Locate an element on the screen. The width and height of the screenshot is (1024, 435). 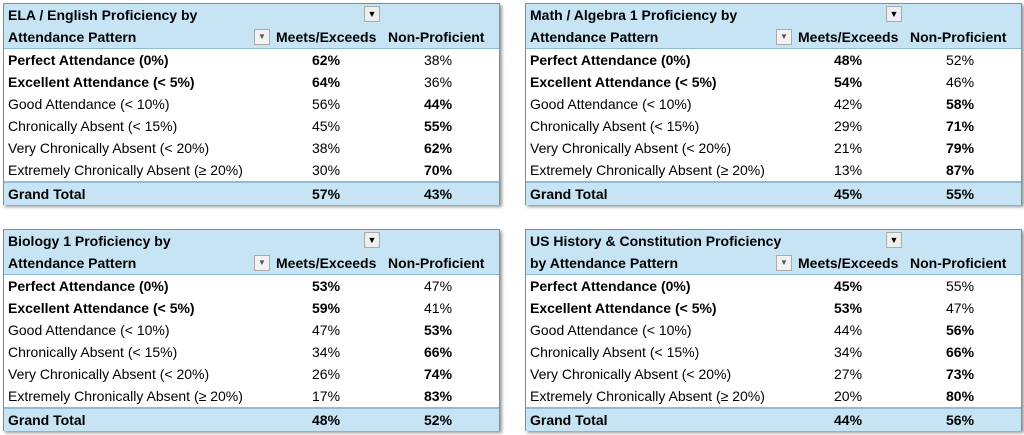
table-row: Perfect Attendance (0%) 48% 52% is located at coordinates (773, 60).